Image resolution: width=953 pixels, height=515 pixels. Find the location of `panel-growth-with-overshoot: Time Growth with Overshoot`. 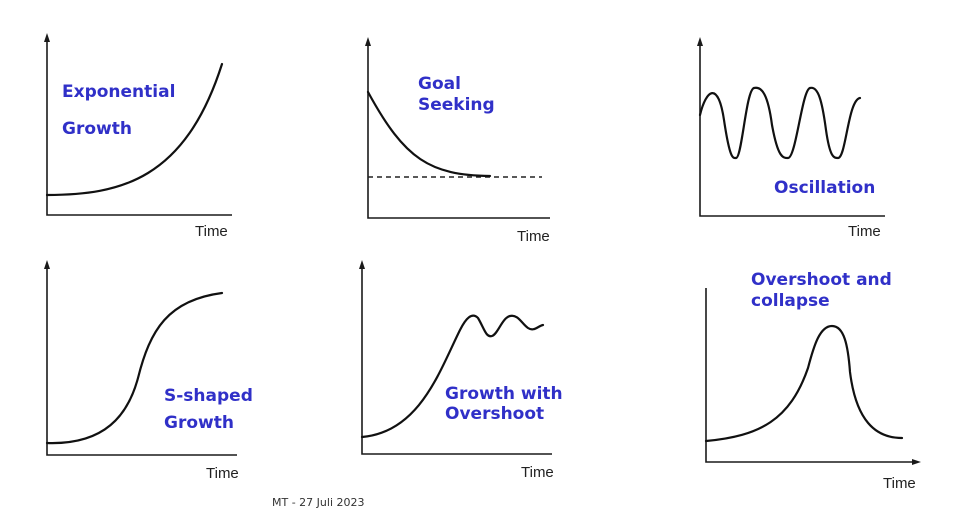

panel-growth-with-overshoot: Time Growth with Overshoot is located at coordinates (461, 370).